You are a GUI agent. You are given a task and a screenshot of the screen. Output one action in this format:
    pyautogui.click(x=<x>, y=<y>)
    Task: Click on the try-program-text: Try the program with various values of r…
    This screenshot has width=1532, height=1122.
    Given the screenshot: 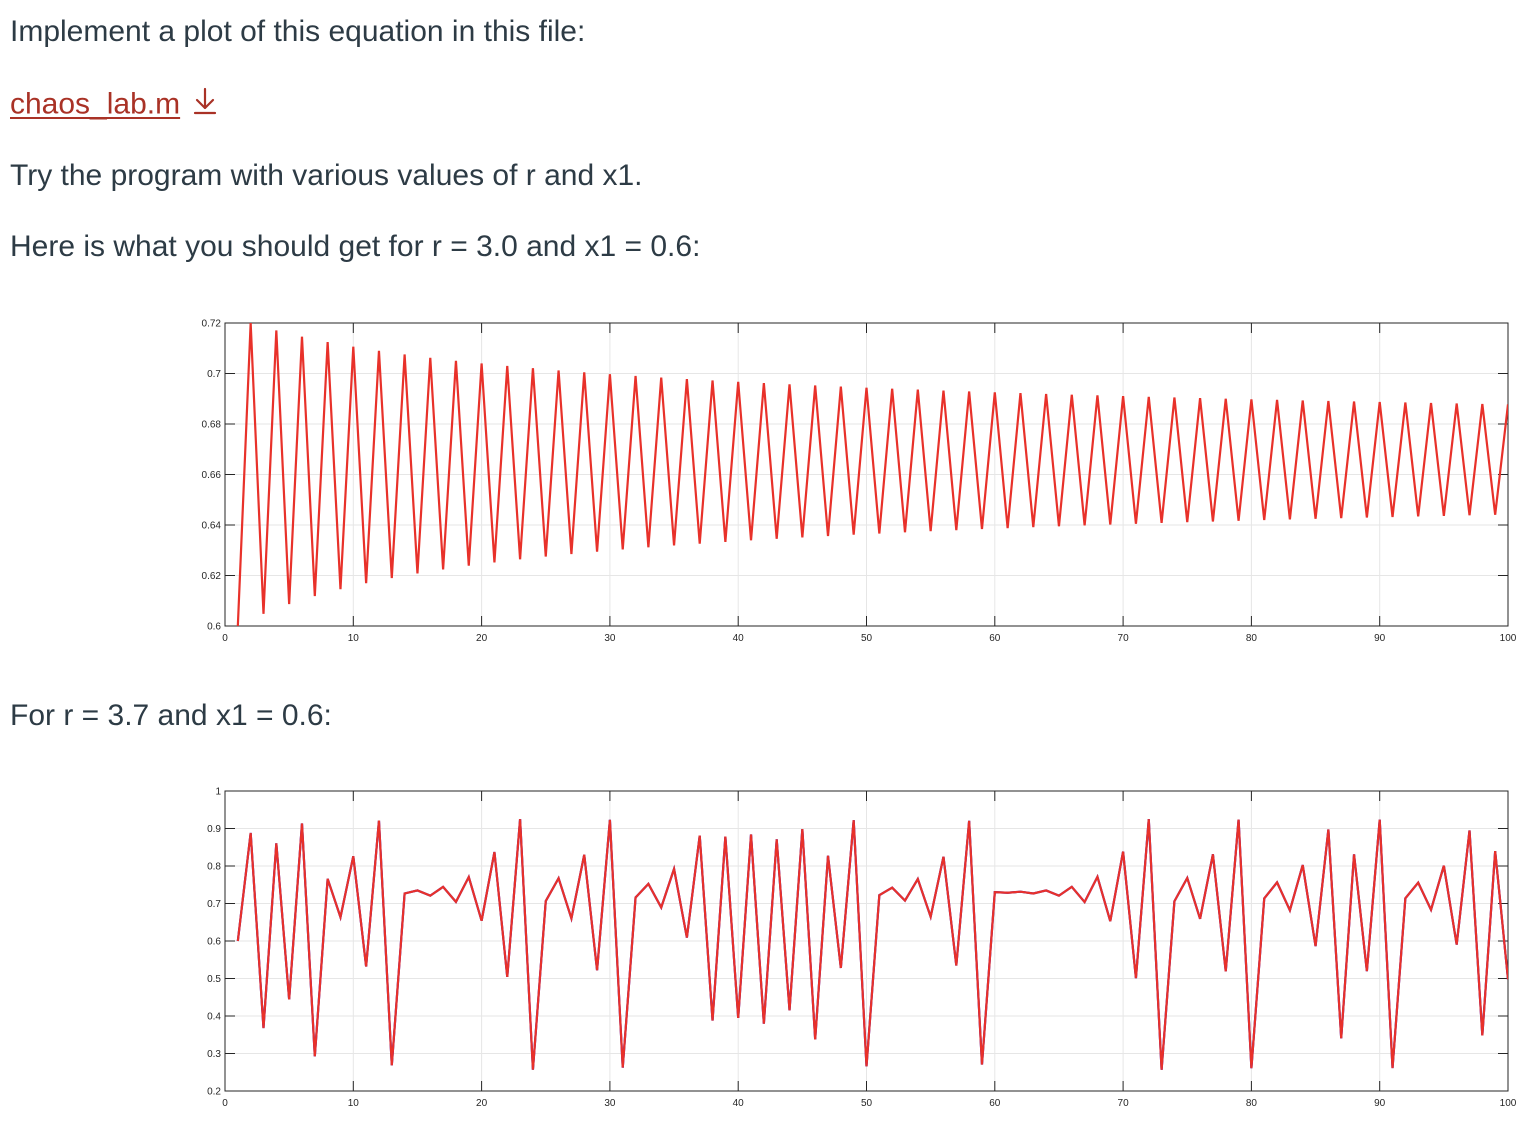 What is the action you would take?
    pyautogui.click(x=326, y=175)
    